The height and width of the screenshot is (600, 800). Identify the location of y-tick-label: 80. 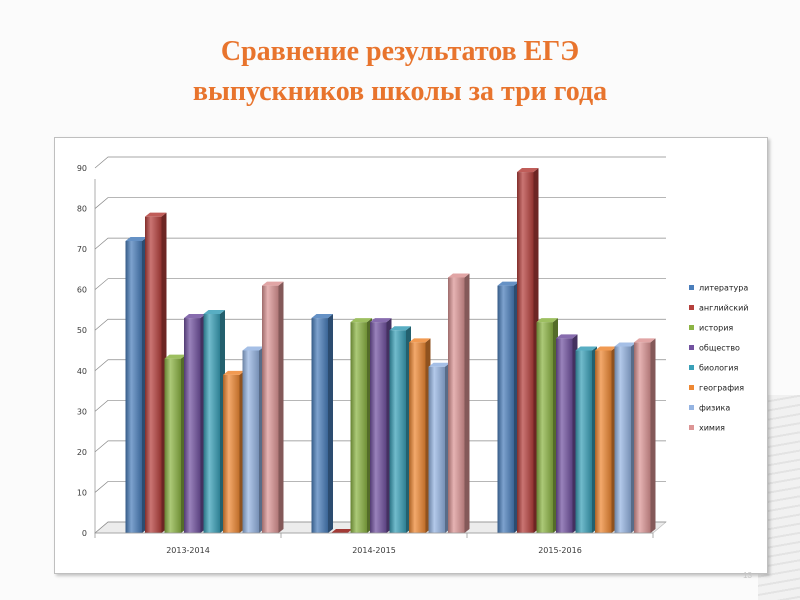
(82, 209).